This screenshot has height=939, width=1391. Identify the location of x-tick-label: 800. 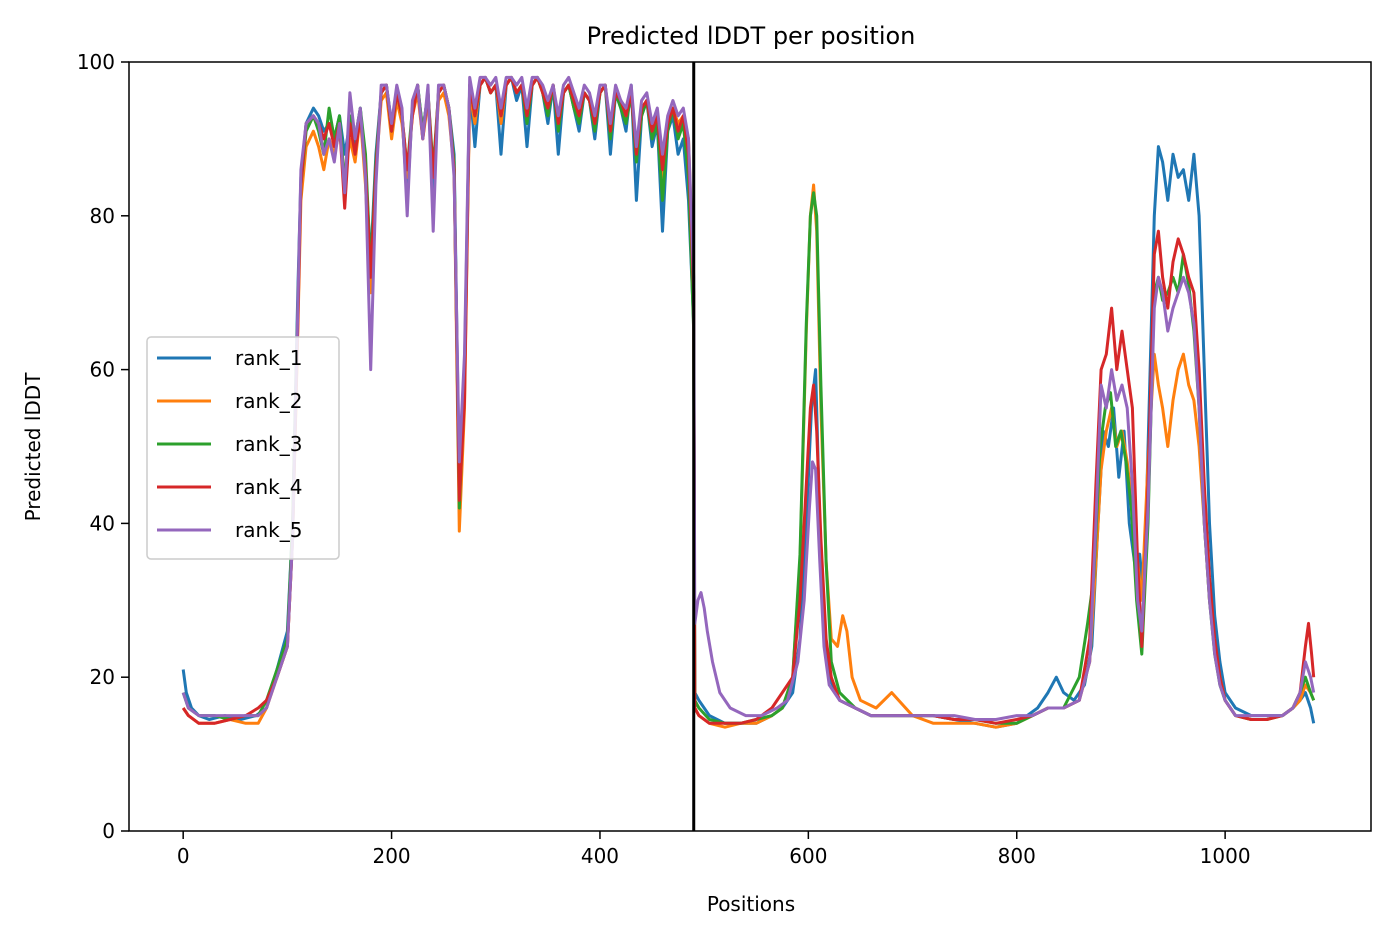
(1017, 856).